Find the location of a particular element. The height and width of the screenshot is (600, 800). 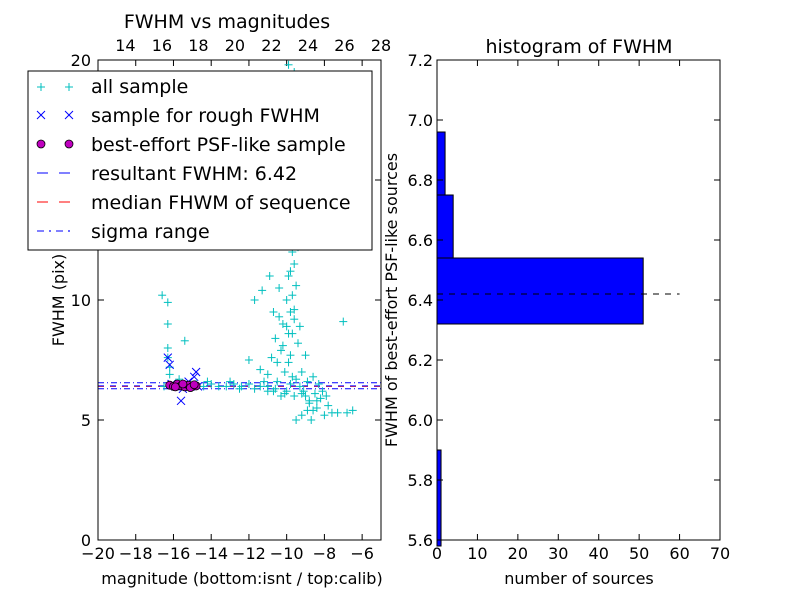

histogram-y-tick-label: 6.8 is located at coordinates (420, 180).